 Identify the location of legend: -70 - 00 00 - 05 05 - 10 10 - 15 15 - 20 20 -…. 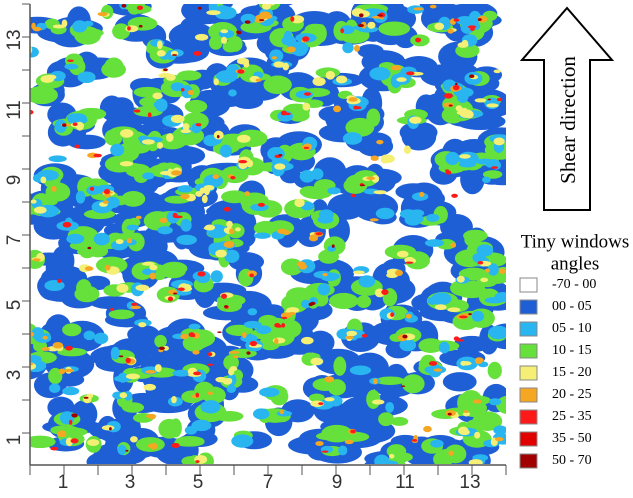
(557, 373).